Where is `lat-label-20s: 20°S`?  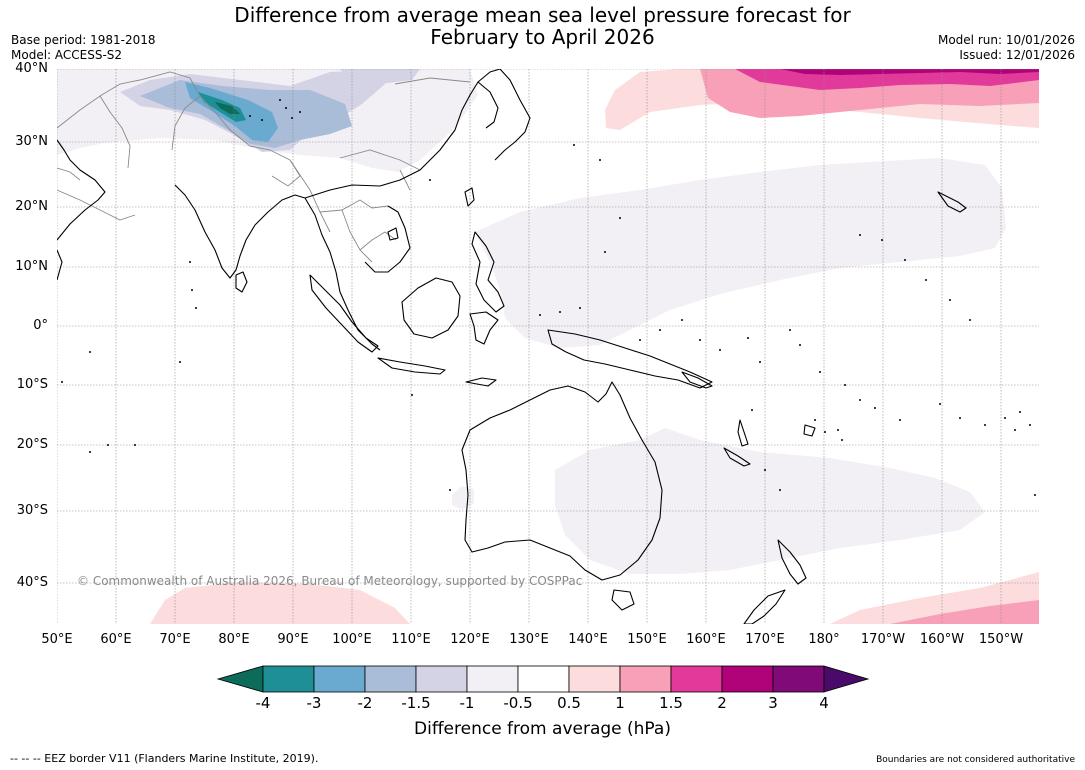
lat-label-20s: 20°S is located at coordinates (32, 444).